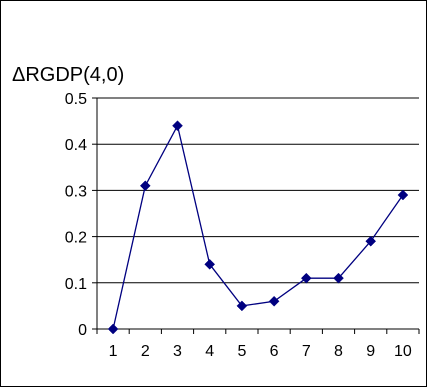 Image resolution: width=427 pixels, height=387 pixels. I want to click on x-tick-label-9: 10, so click(403, 351).